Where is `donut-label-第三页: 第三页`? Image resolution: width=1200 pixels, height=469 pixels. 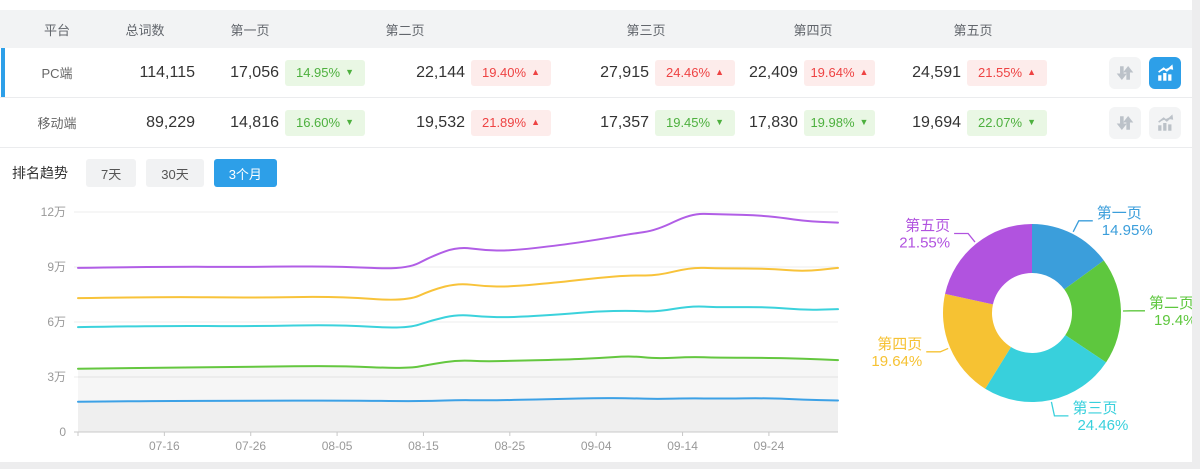
donut-label-第三页: 第三页 is located at coordinates (1094, 408).